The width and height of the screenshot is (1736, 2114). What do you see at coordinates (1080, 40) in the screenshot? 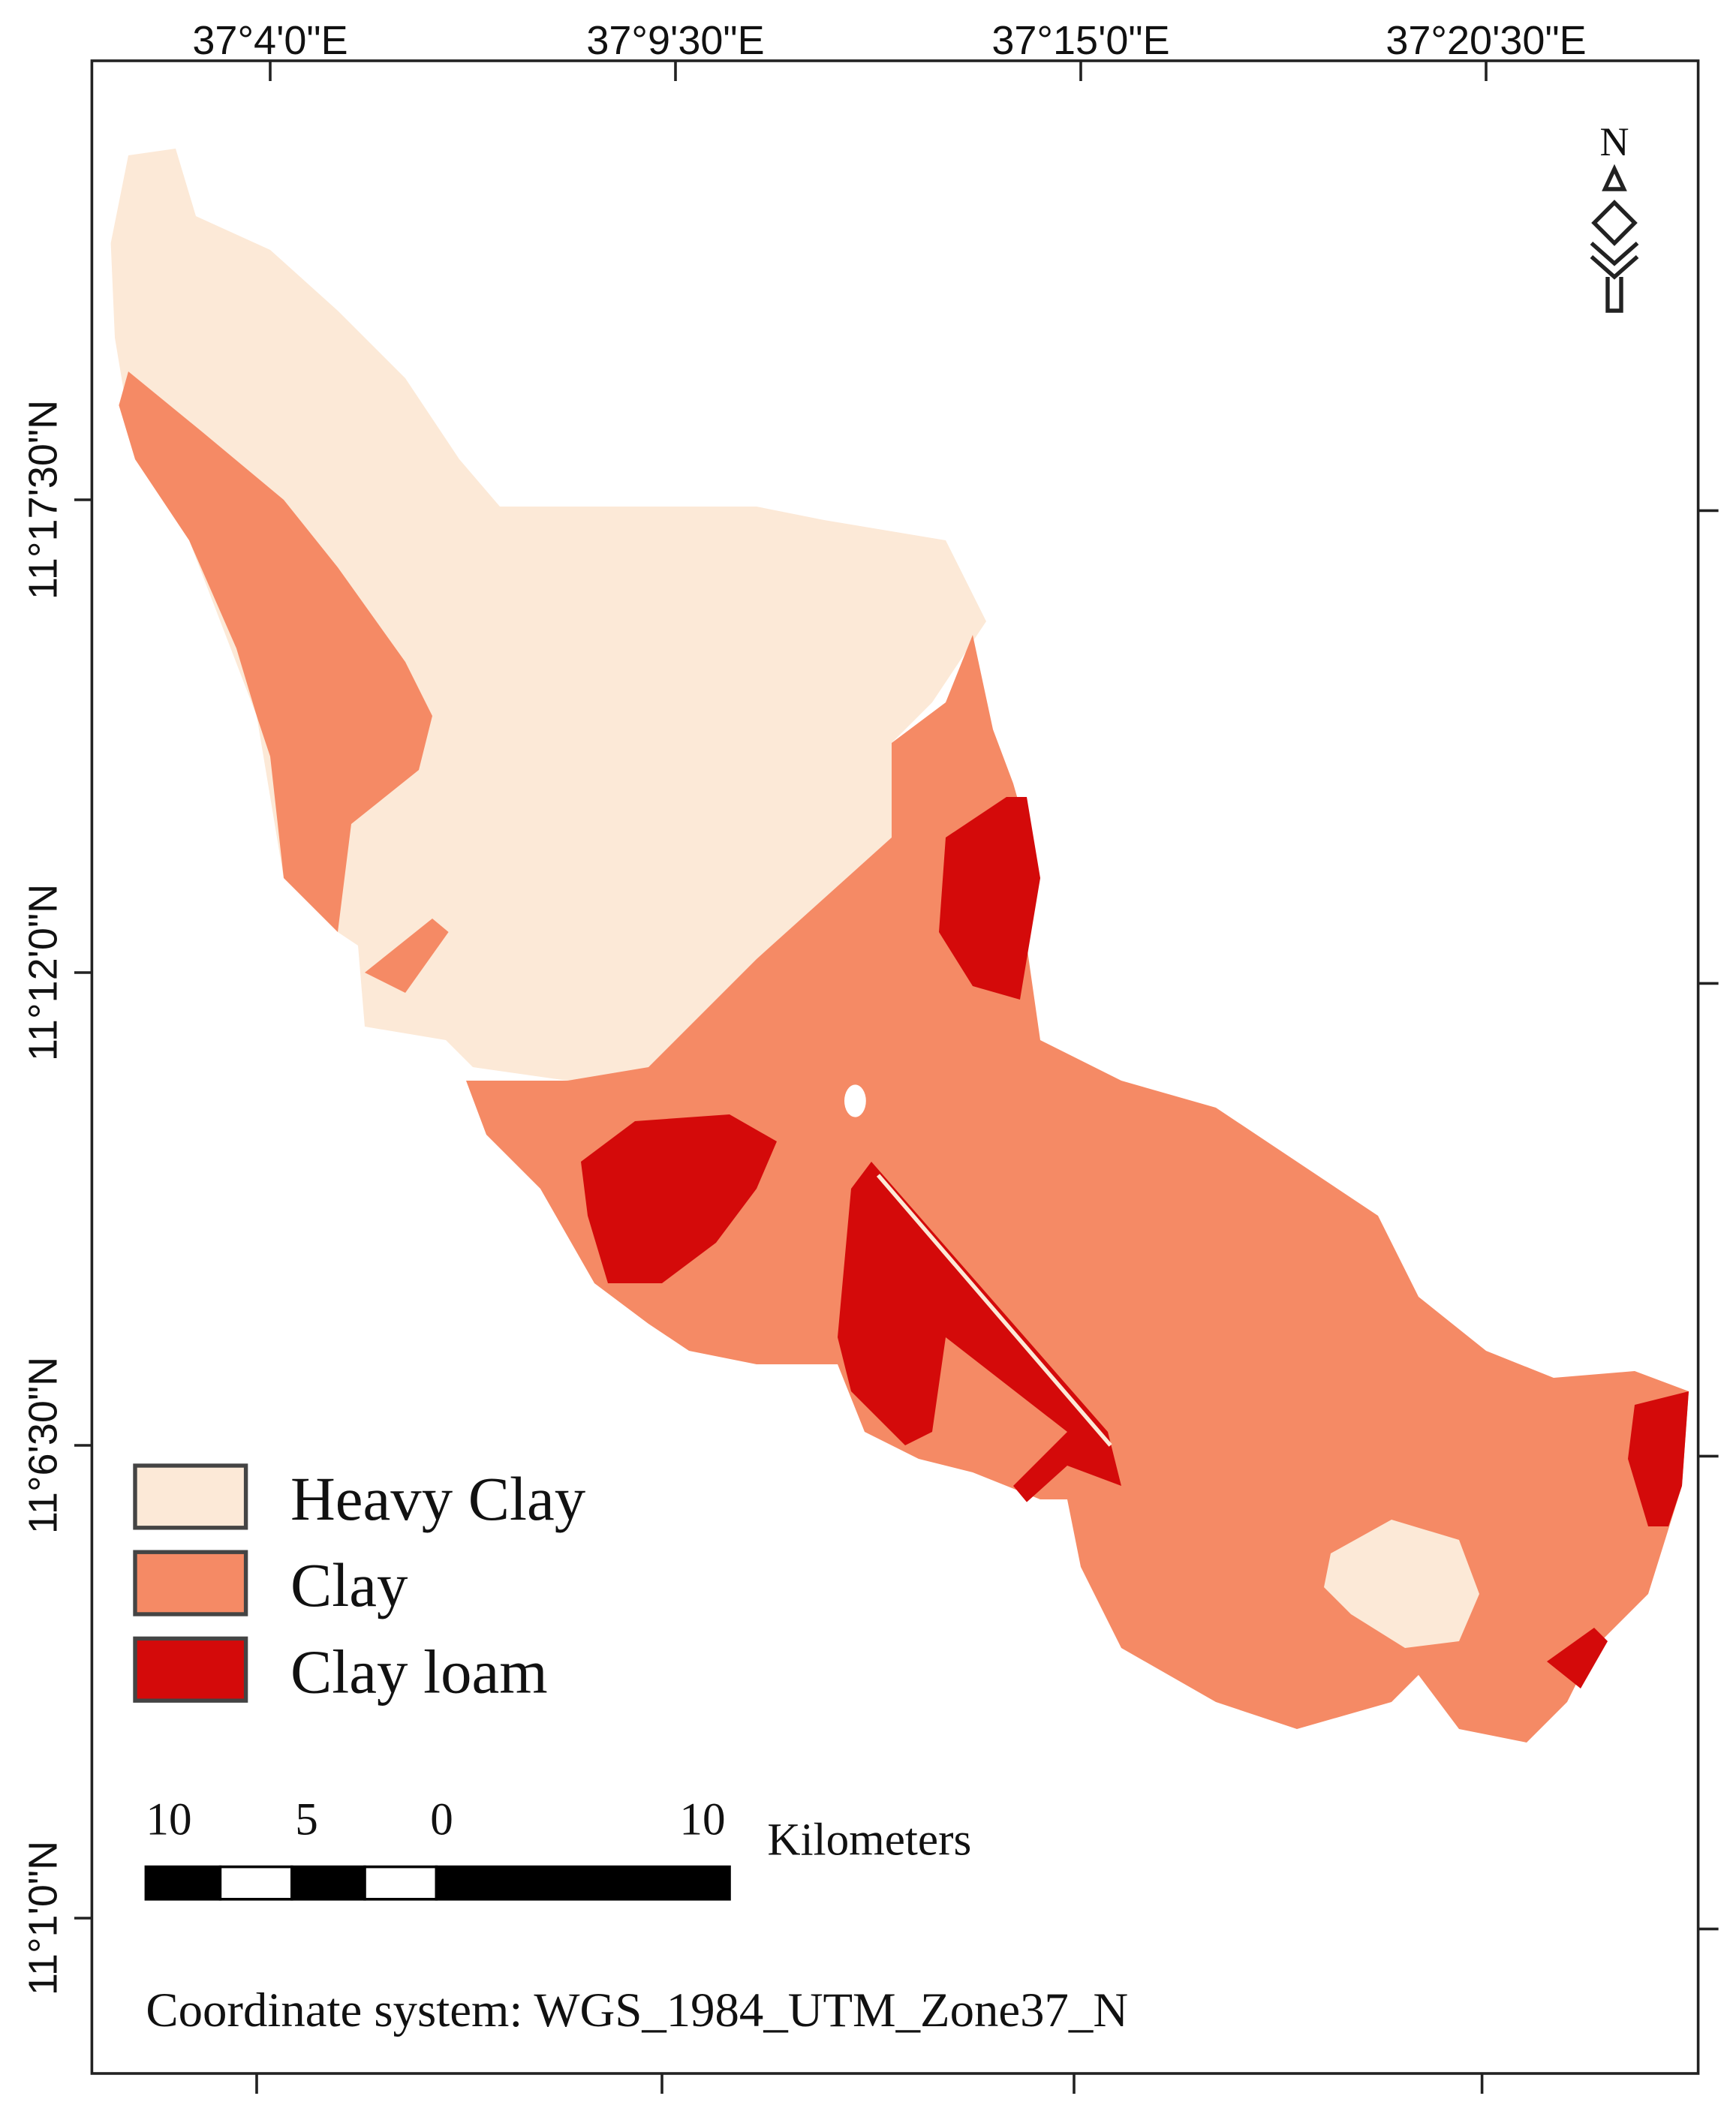
I see `longitude-label: 37°15'0"E` at bounding box center [1080, 40].